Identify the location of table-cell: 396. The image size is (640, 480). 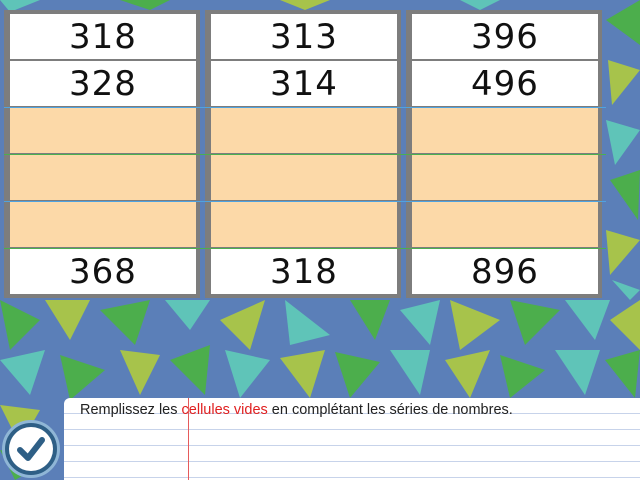
(505, 36).